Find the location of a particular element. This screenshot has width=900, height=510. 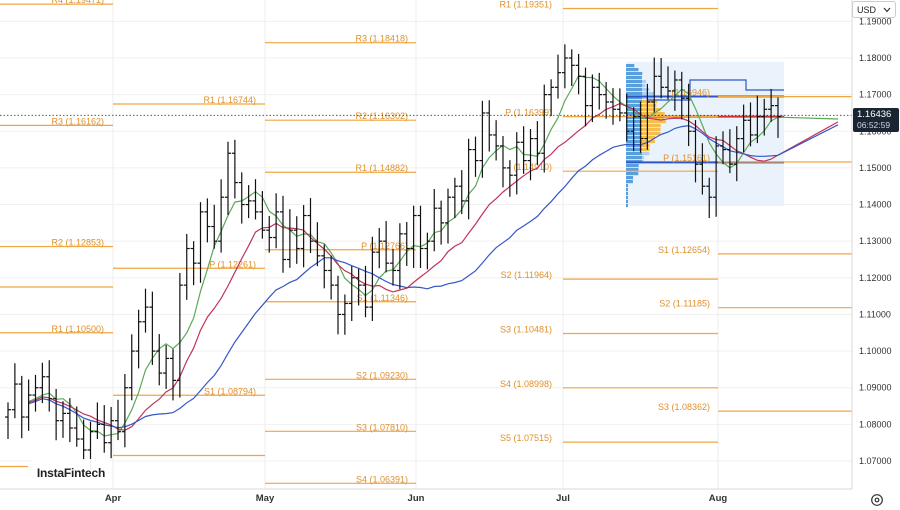

currency-selector: USD is located at coordinates (874, 9).